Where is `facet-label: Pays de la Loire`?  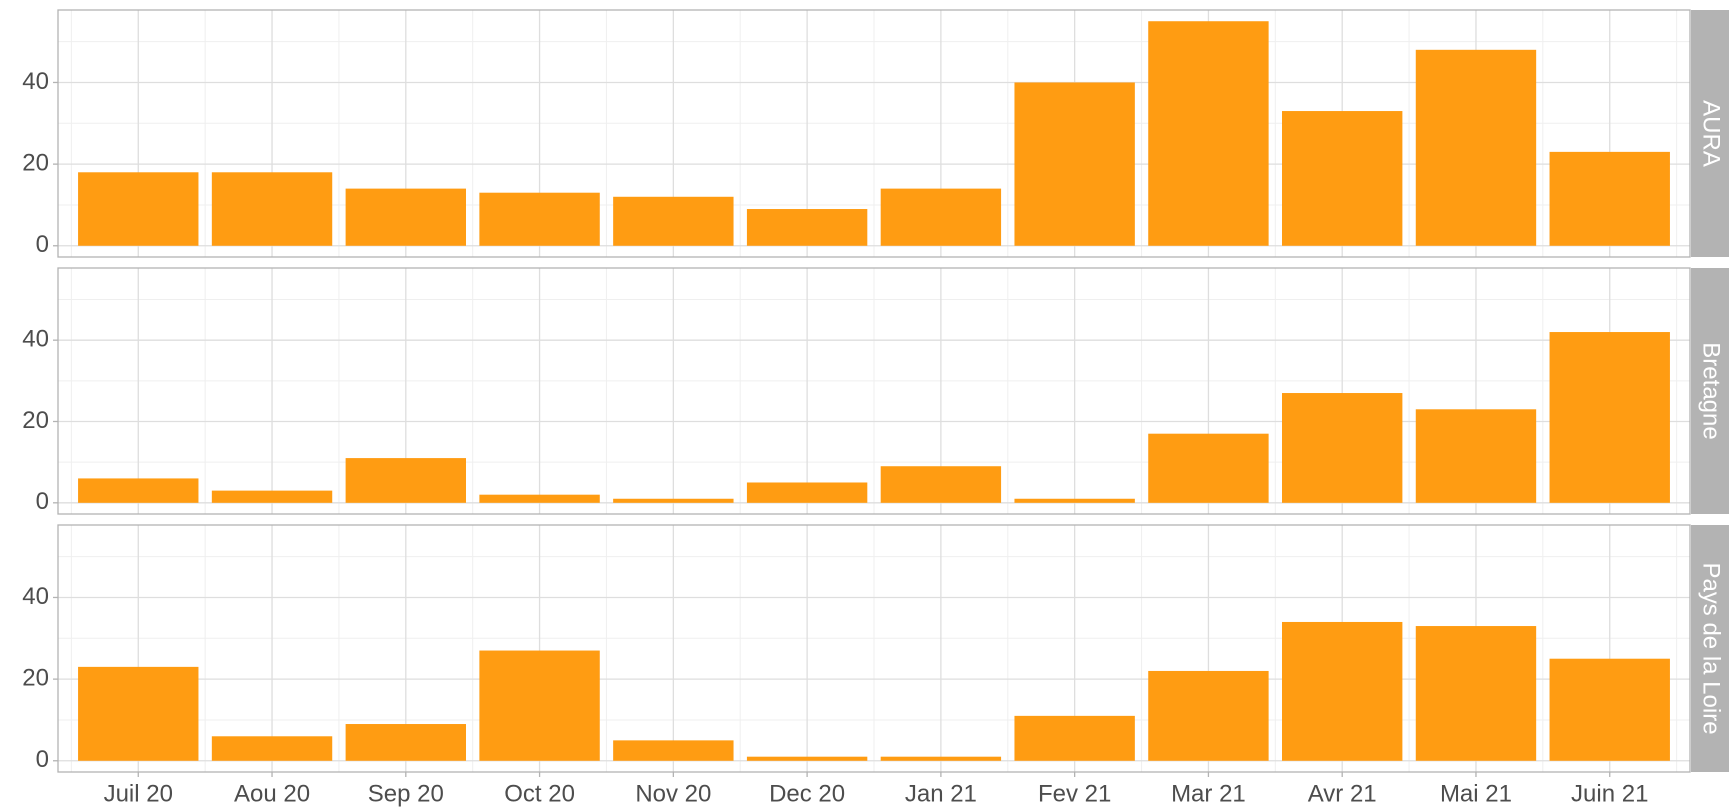 facet-label: Pays de la Loire is located at coordinates (1711, 648).